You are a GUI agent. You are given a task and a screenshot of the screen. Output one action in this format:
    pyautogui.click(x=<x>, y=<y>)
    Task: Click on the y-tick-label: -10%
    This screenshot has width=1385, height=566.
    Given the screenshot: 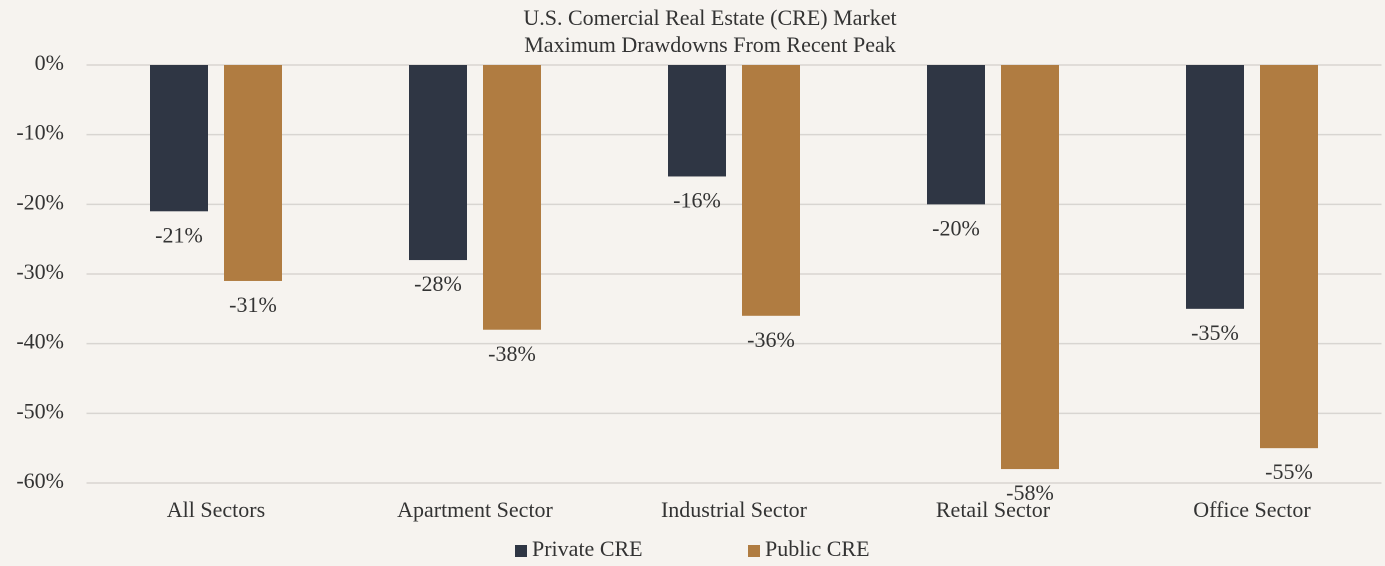 What is the action you would take?
    pyautogui.click(x=40, y=132)
    